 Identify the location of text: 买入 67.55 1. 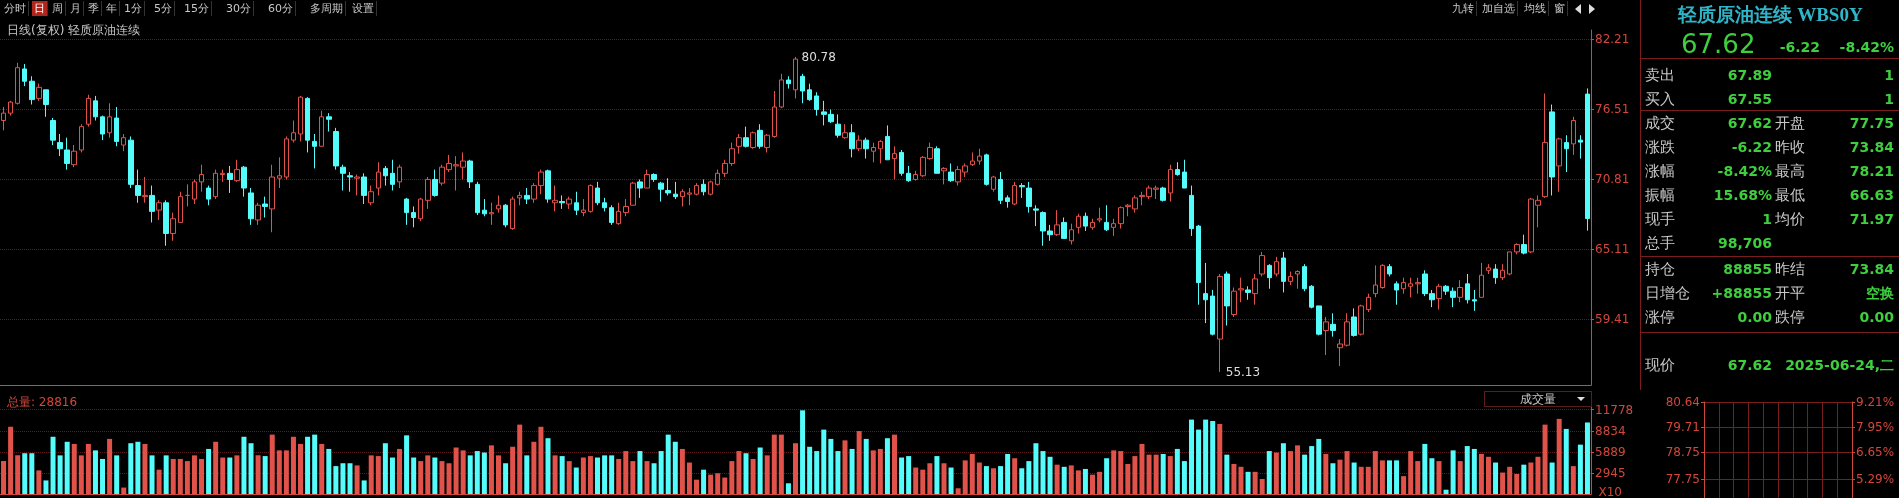
(1769, 99).